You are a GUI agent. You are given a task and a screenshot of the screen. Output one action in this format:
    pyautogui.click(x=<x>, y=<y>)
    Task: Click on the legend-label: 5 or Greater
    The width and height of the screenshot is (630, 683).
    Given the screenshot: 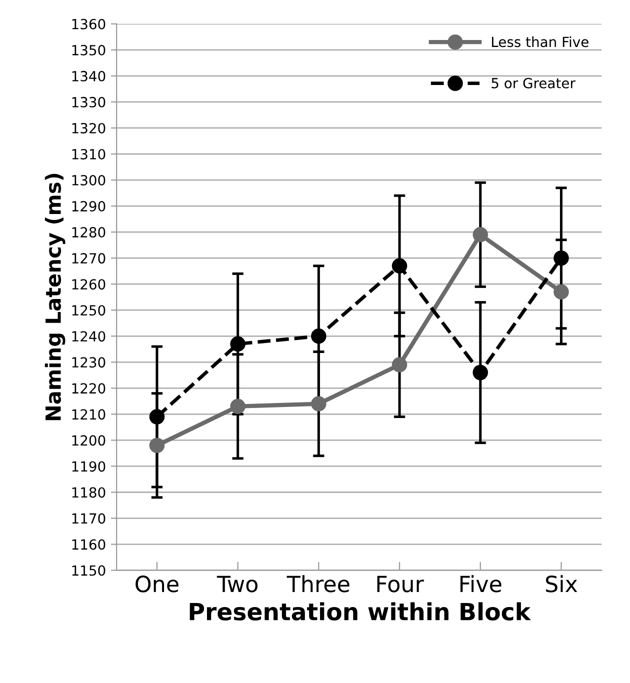 What is the action you would take?
    pyautogui.click(x=534, y=83)
    